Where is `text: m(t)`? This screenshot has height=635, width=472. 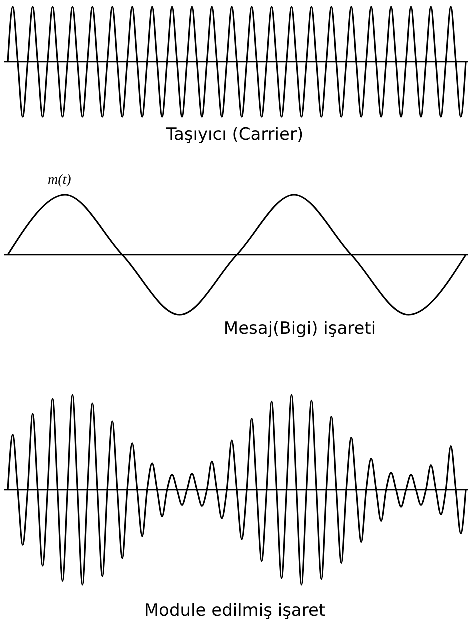
text: m(t) is located at coordinates (60, 180).